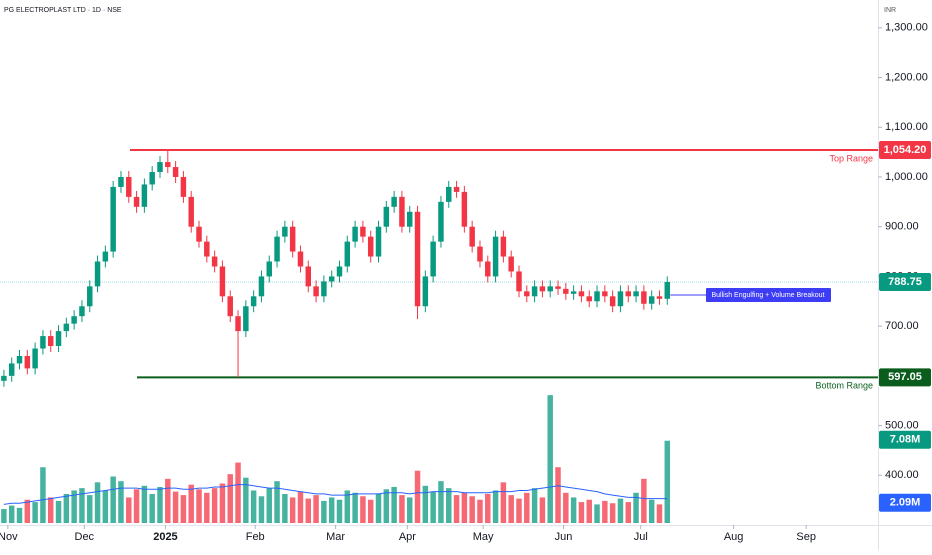  What do you see at coordinates (767, 295) in the screenshot?
I see `annotation-text: Bullish Engulfing + Volume Breakout` at bounding box center [767, 295].